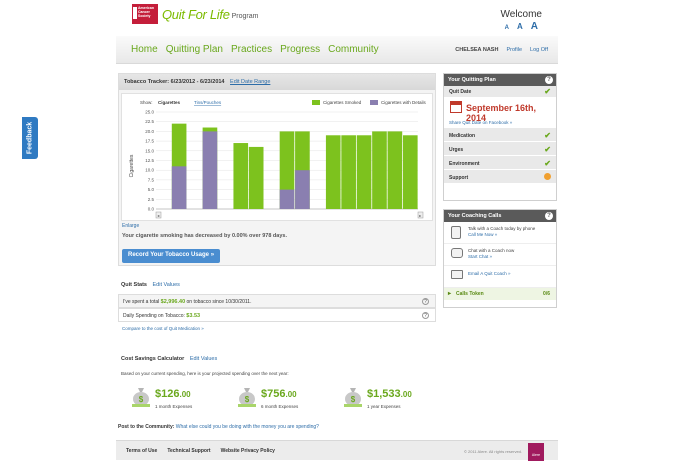  I want to click on font-size-large: A, so click(534, 26).